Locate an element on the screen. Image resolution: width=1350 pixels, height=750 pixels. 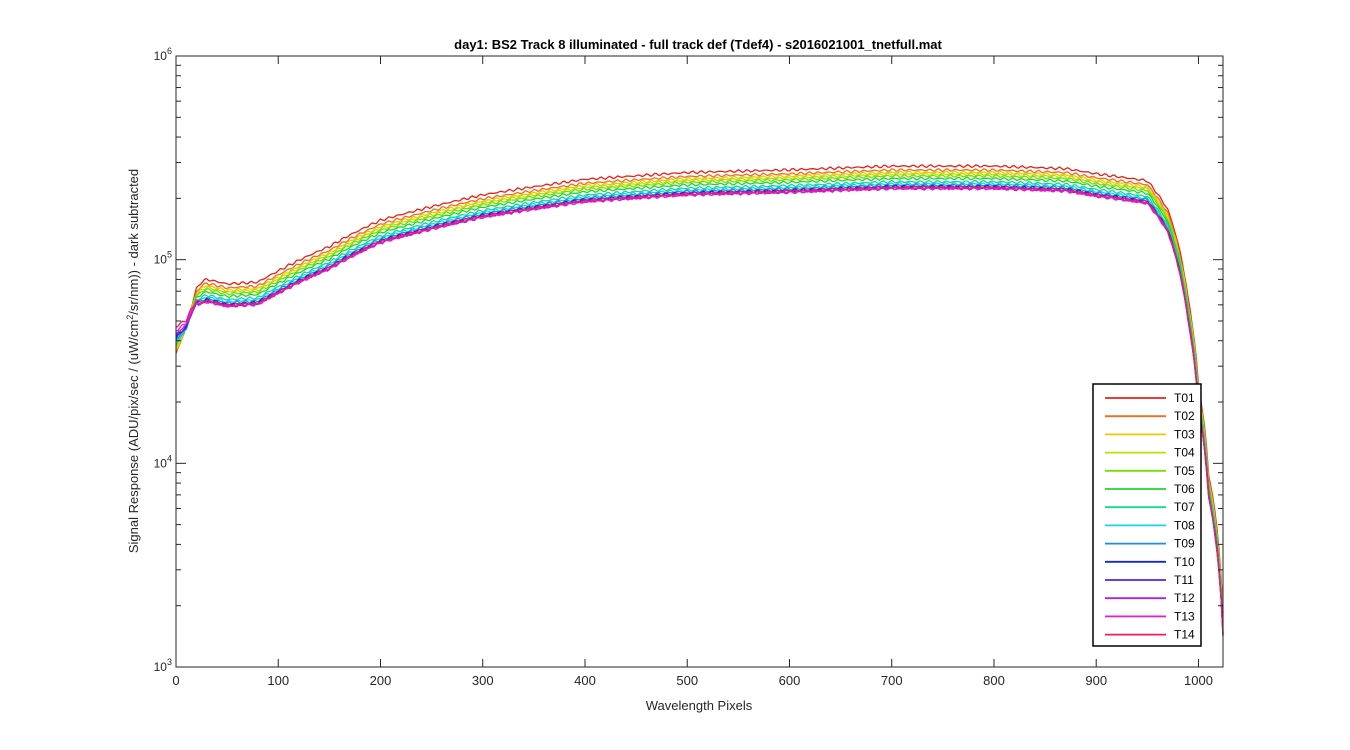
y-tick-label: 10⁶ is located at coordinates (163, 54).